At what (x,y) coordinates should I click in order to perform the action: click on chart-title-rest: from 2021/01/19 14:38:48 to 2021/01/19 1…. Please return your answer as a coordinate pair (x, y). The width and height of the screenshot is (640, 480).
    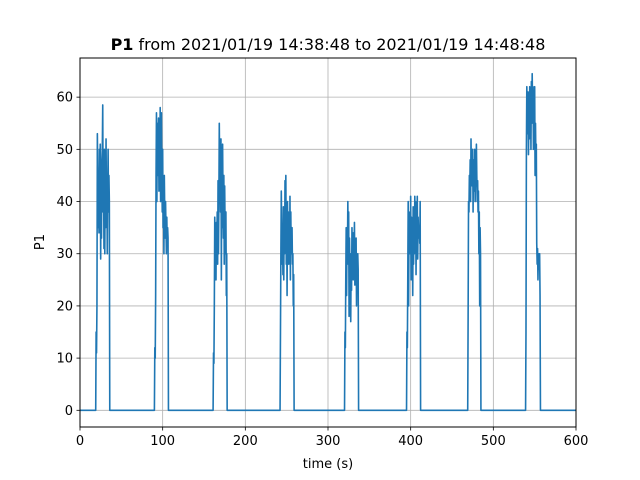
    Looking at the image, I should click on (339, 44).